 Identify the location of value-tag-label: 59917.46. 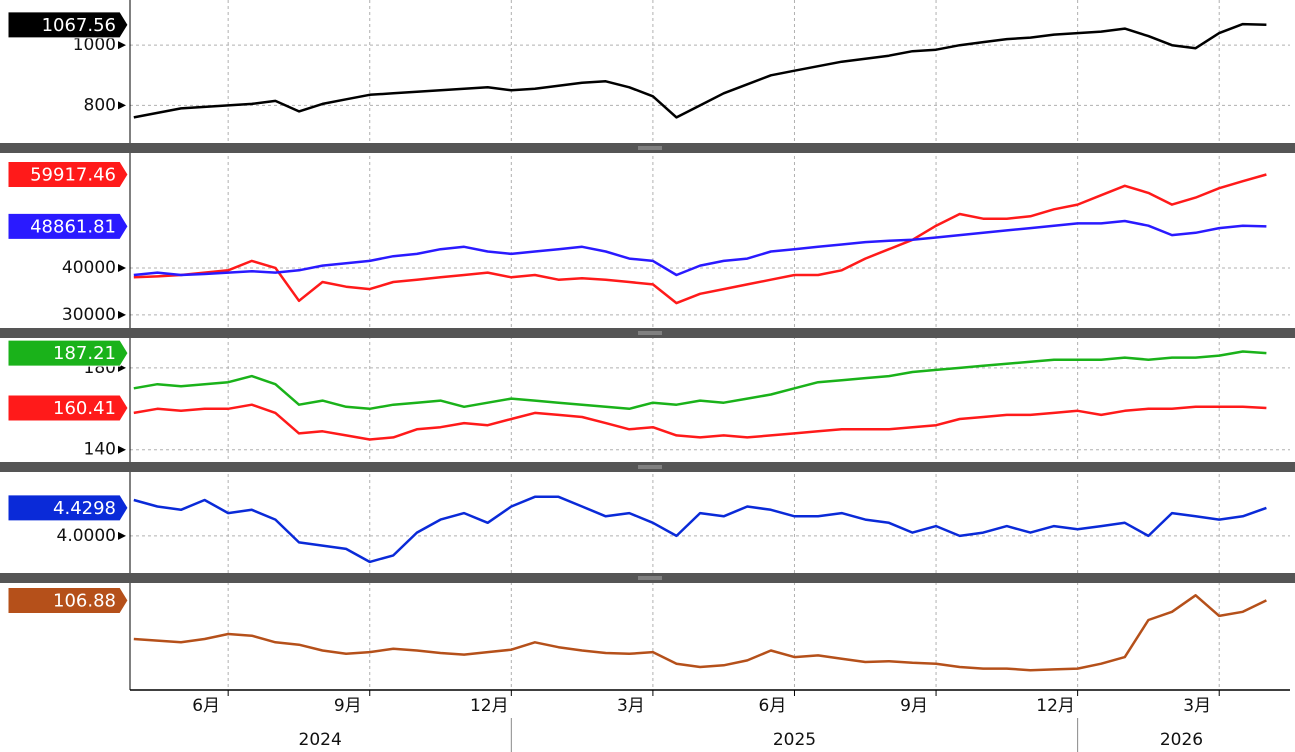
(73, 174).